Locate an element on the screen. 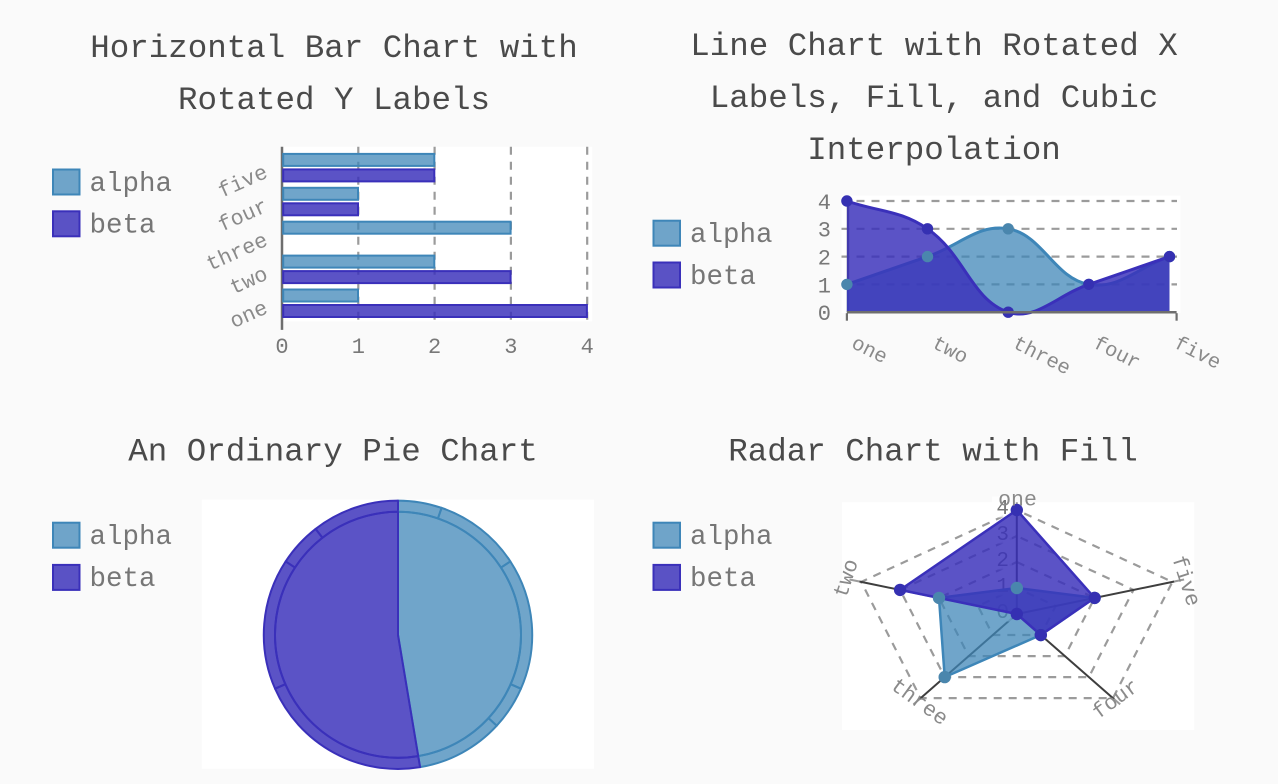 This screenshot has width=1278, height=784. svg-text: Line Chart with Rotated X is located at coordinates (934, 46).